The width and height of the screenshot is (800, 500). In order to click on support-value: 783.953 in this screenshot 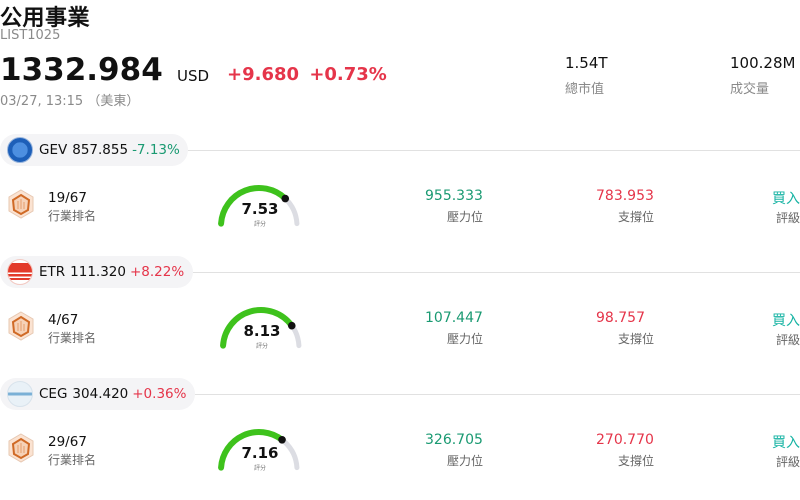, I will do `click(625, 196)`.